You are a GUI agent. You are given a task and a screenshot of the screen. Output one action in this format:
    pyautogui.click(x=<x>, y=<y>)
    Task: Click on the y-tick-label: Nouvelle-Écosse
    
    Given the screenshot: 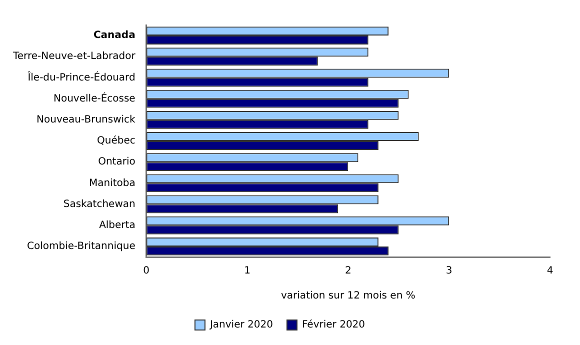 What is the action you would take?
    pyautogui.click(x=95, y=97)
    